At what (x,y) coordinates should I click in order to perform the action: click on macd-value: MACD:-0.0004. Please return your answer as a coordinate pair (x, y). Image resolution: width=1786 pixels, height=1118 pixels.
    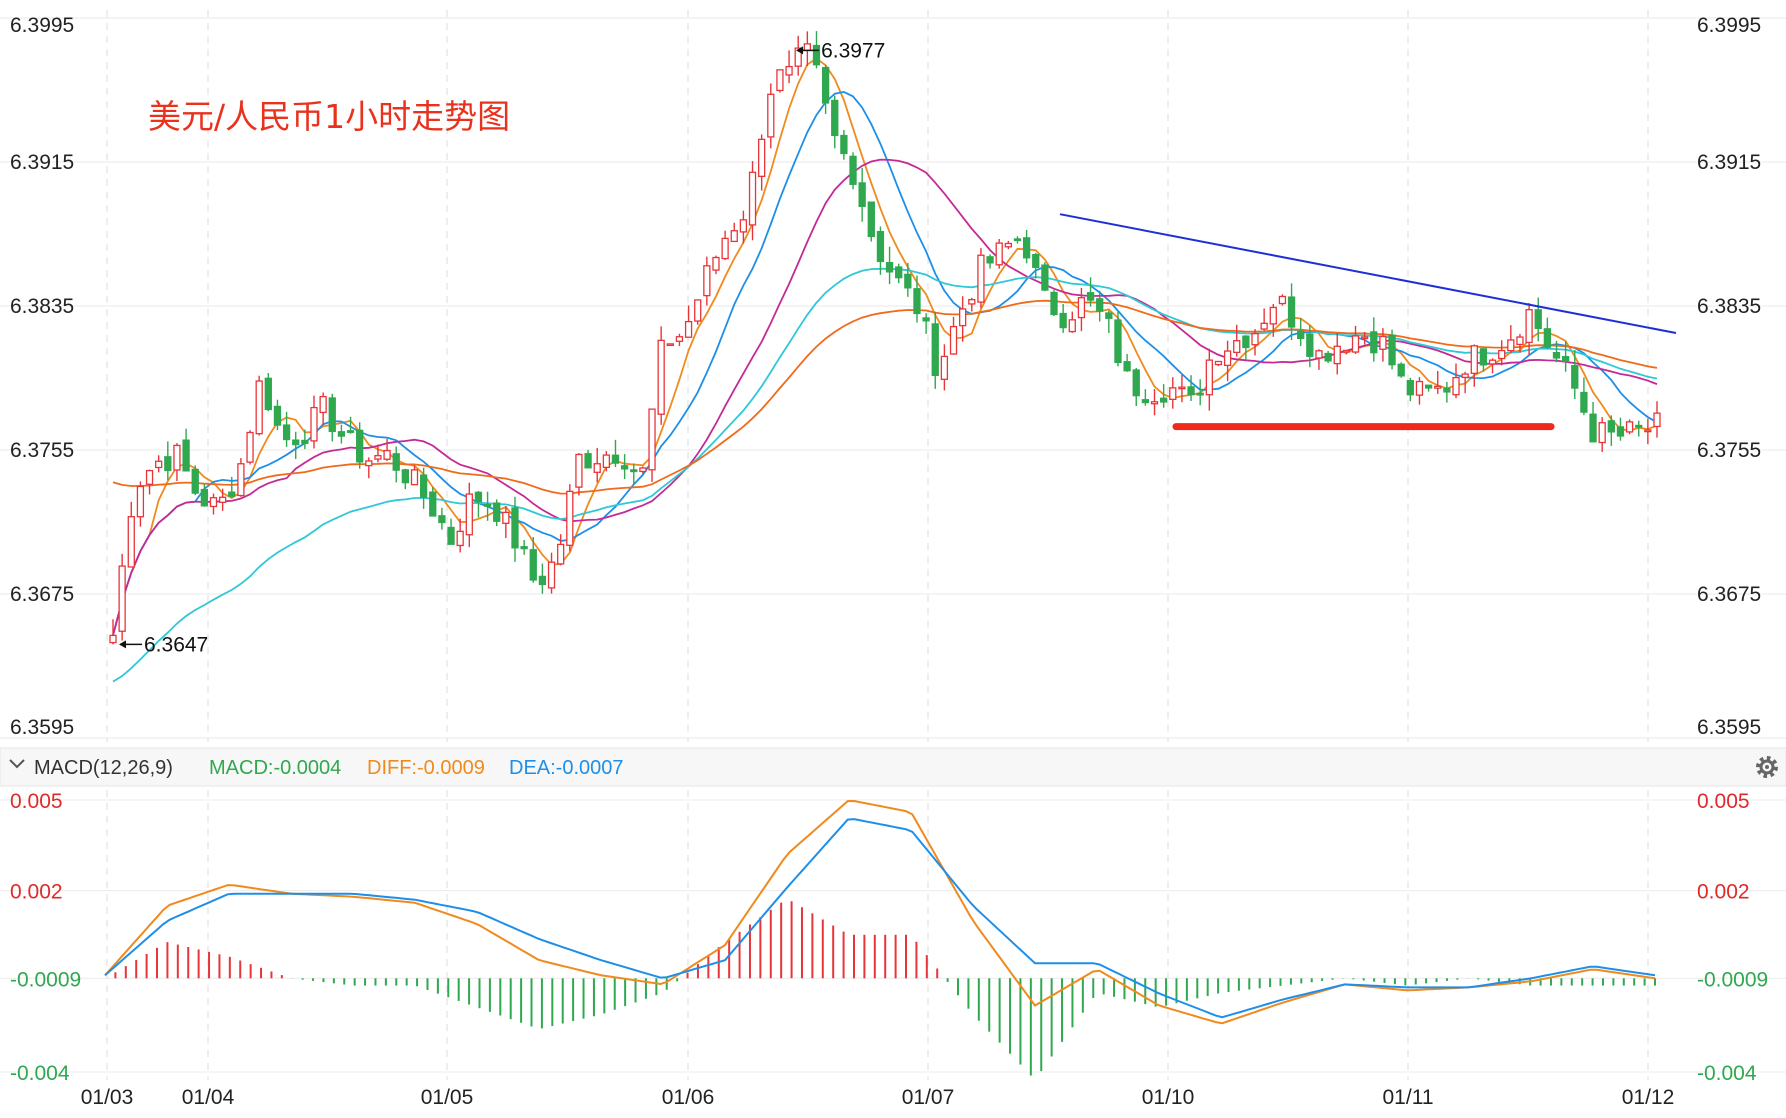
    Looking at the image, I should click on (275, 768).